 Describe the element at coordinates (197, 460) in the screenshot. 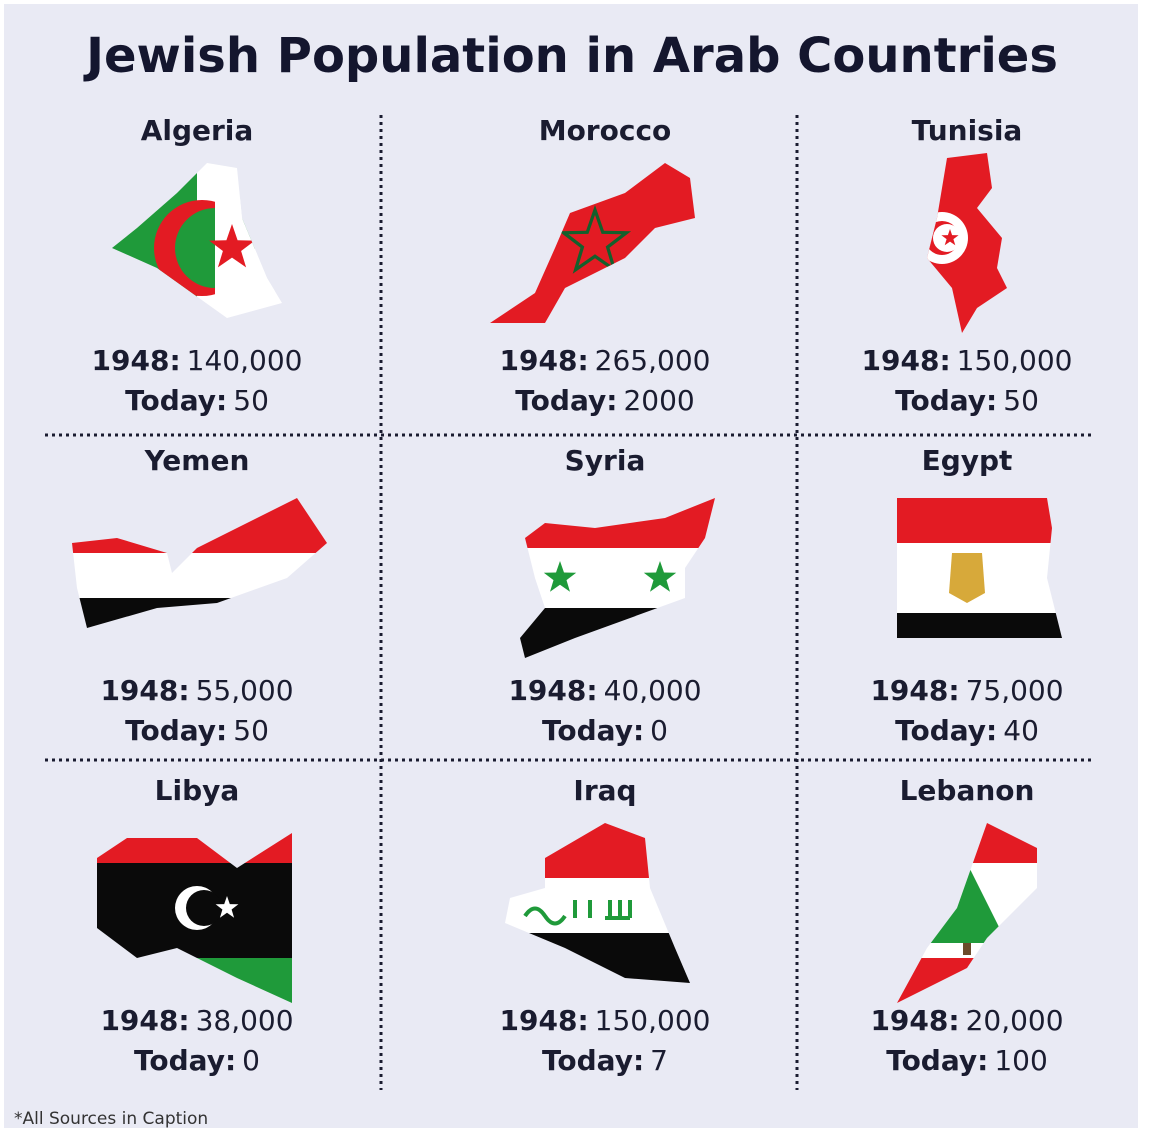

I see `country-name: Yemen` at that location.